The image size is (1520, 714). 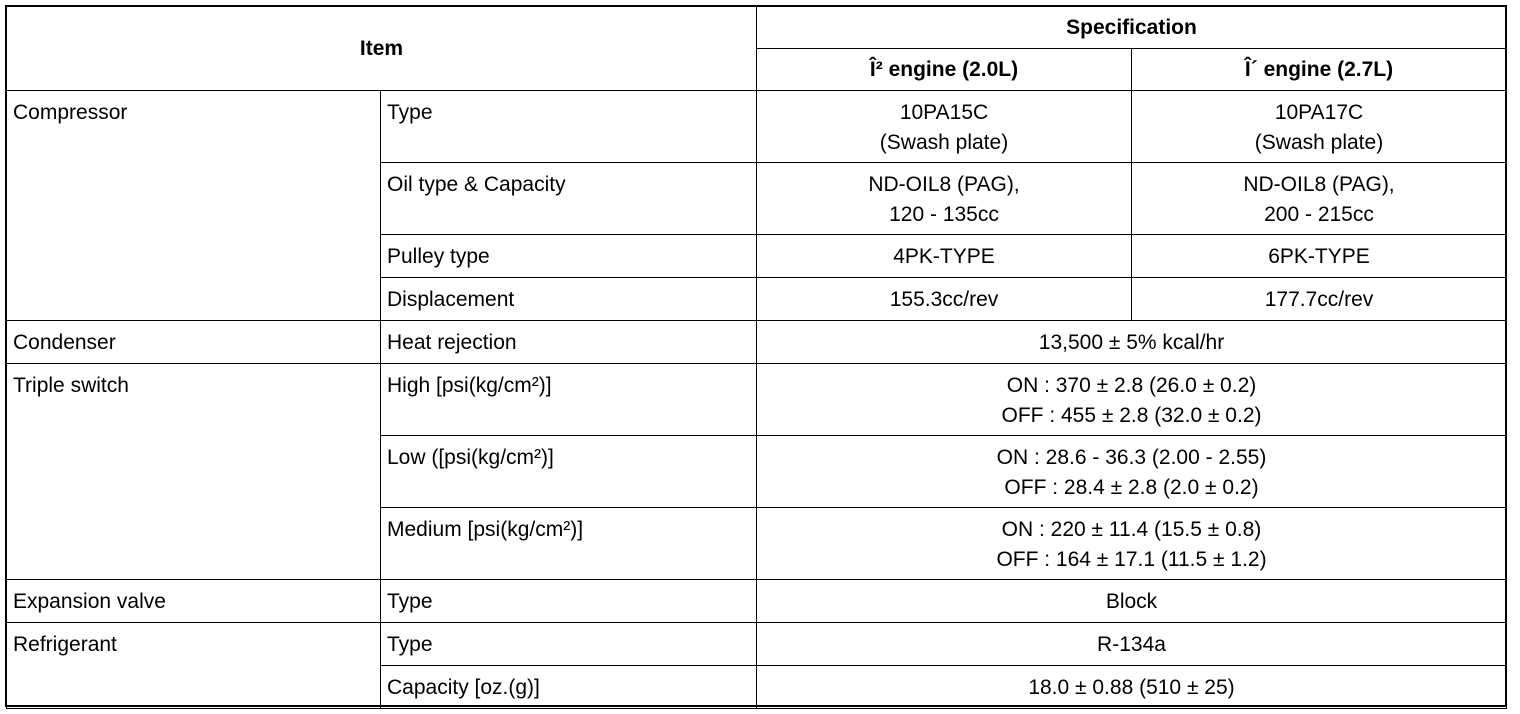 What do you see at coordinates (193, 665) in the screenshot?
I see `group-name: Refrigerant` at bounding box center [193, 665].